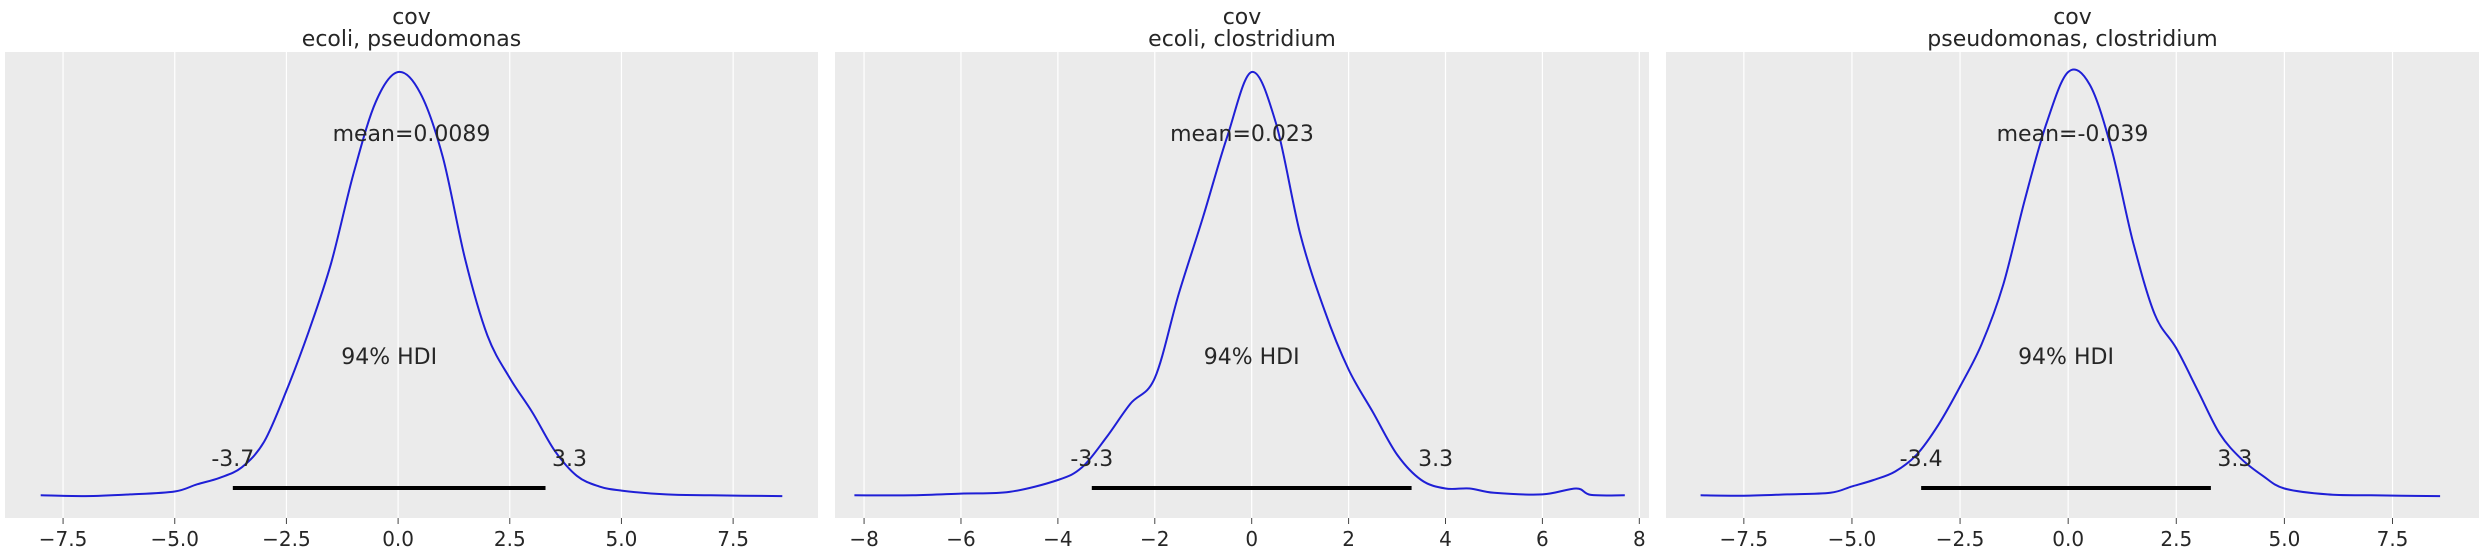 Image resolution: width=2484 pixels, height=552 pixels. Describe the element at coordinates (1445, 539) in the screenshot. I see `x-tick-label: 4` at that location.